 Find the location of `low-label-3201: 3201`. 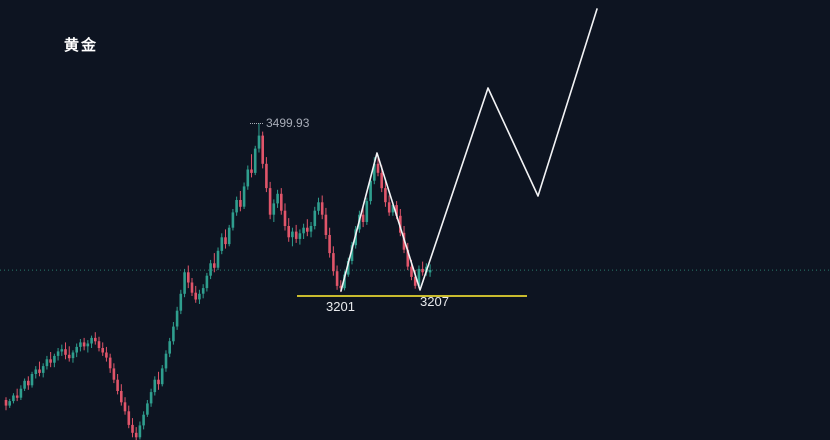

low-label-3201: 3201 is located at coordinates (340, 306).